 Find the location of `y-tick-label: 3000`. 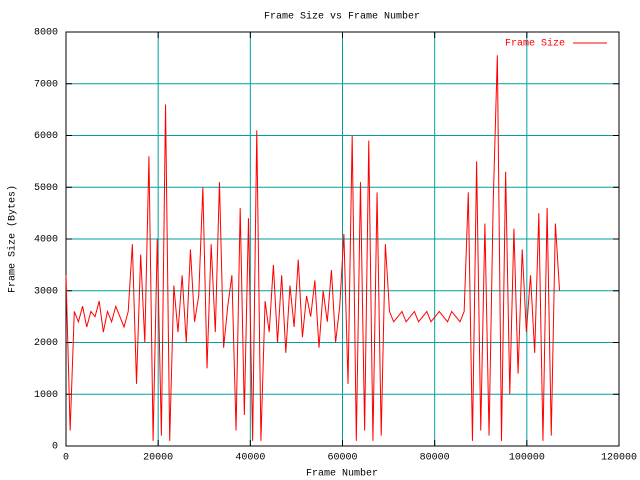

y-tick-label: 3000 is located at coordinates (46, 291).